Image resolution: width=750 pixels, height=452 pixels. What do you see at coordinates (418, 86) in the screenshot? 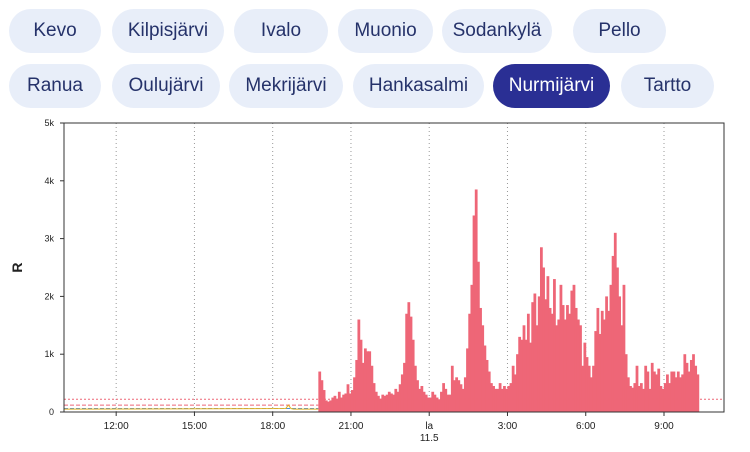
I see `station-tab: Hankasalmi` at bounding box center [418, 86].